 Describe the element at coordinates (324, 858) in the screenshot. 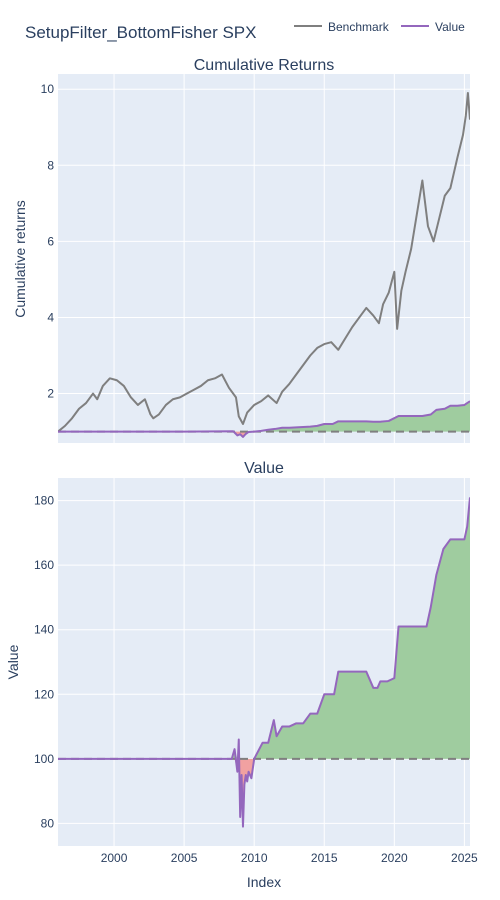

I see `x-tick-label: 2015` at that location.